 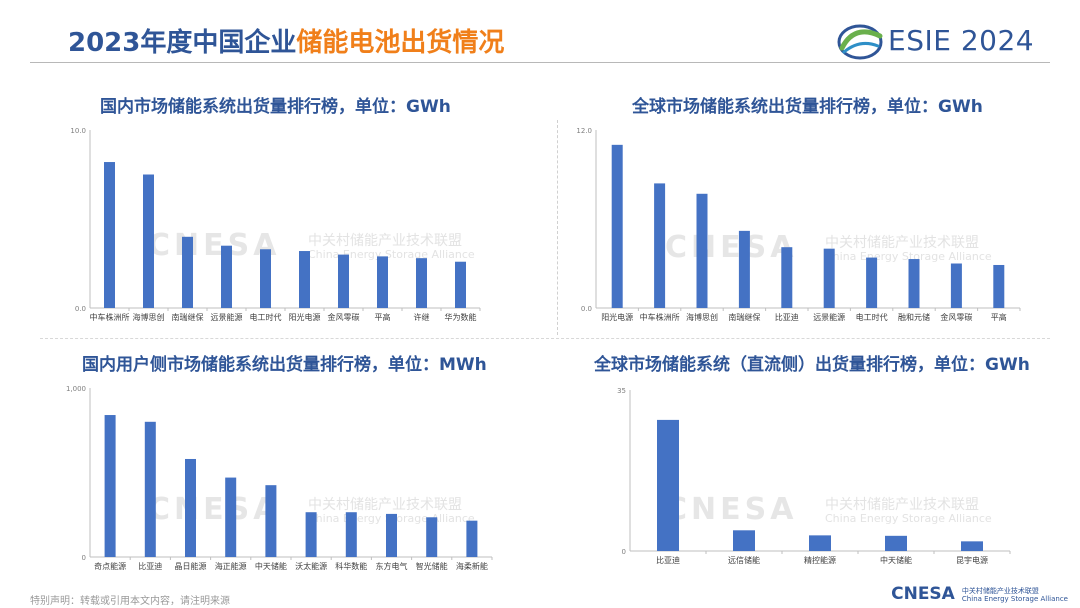 I want to click on x-tick-label: 沃太能源, so click(x=311, y=566).